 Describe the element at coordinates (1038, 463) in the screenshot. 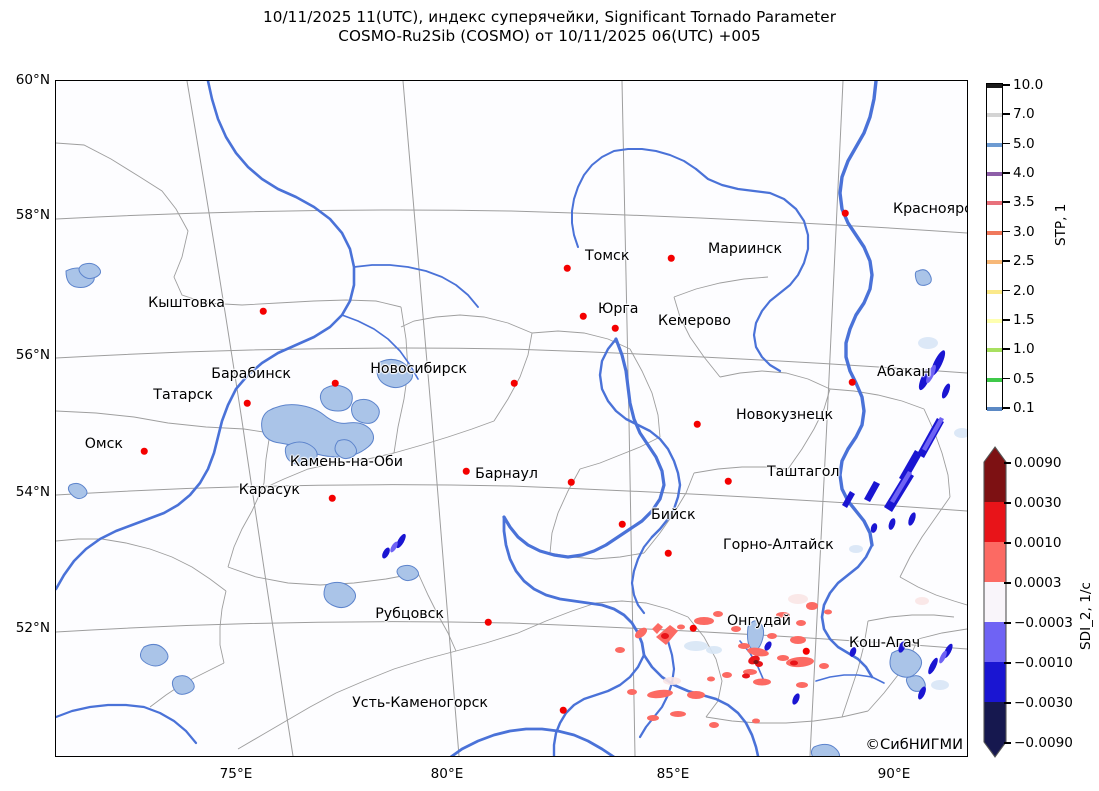

I see `colorbar-sdi2-tick-label: 0.0090` at that location.